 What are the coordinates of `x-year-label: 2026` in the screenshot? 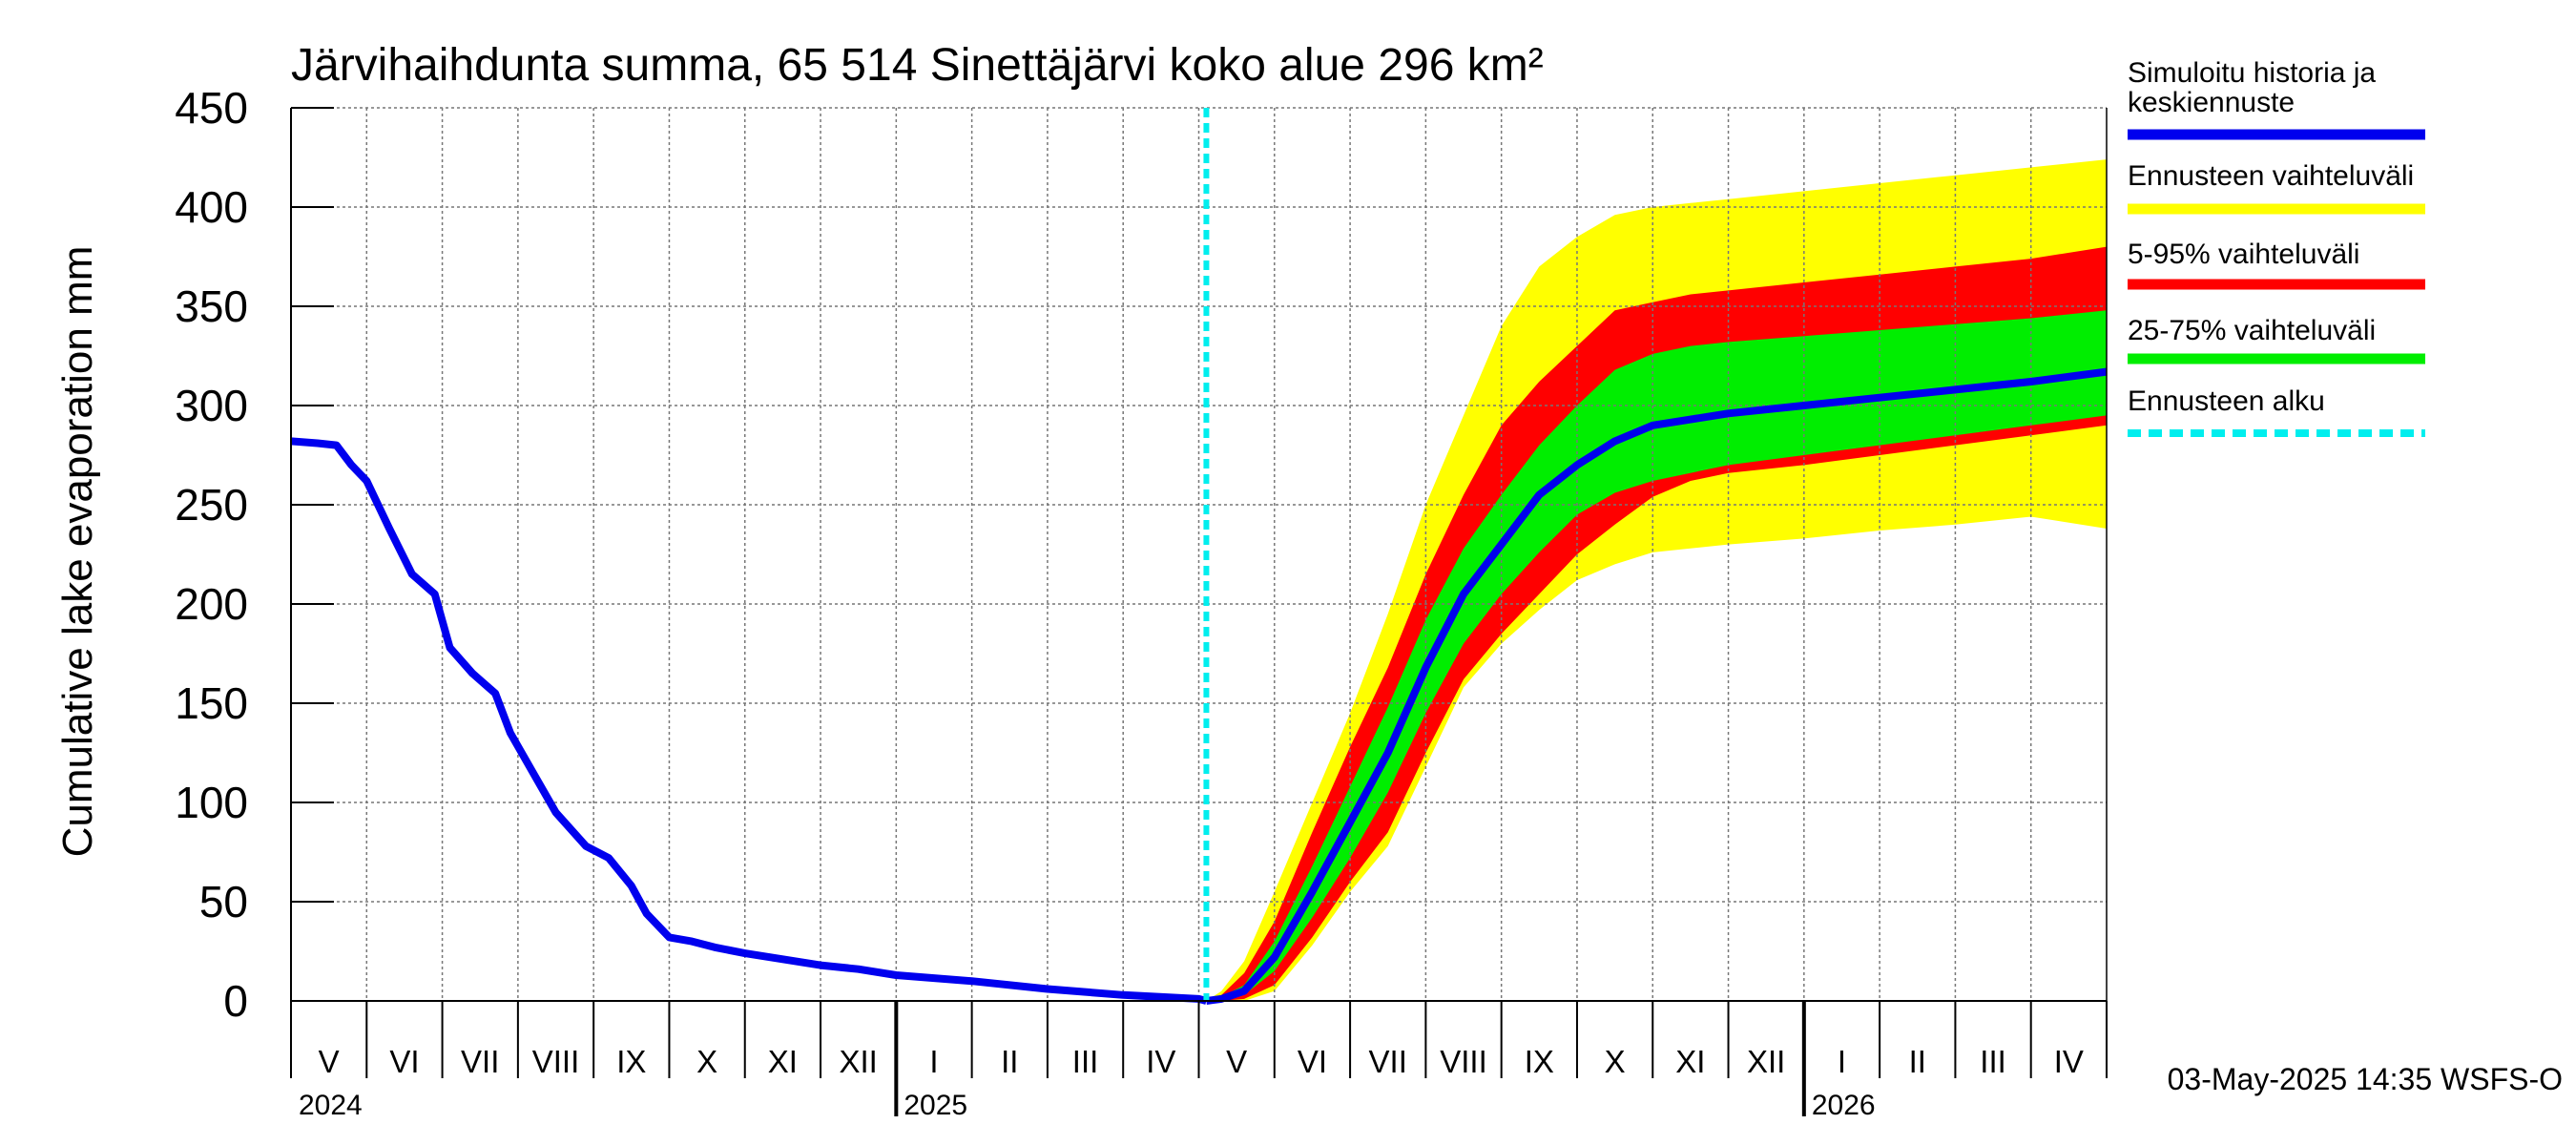 It's located at (1844, 1105).